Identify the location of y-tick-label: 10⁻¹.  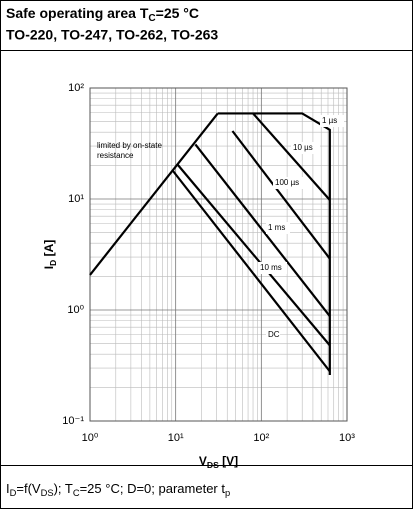
(73, 421).